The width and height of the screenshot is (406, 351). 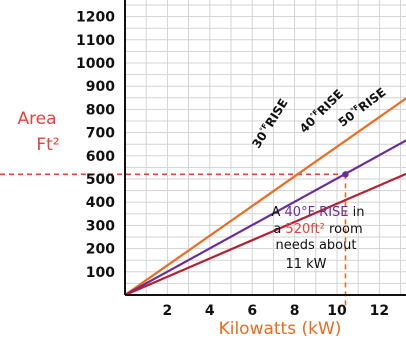 I want to click on annotation-line4: 11 kW, so click(x=305, y=264).